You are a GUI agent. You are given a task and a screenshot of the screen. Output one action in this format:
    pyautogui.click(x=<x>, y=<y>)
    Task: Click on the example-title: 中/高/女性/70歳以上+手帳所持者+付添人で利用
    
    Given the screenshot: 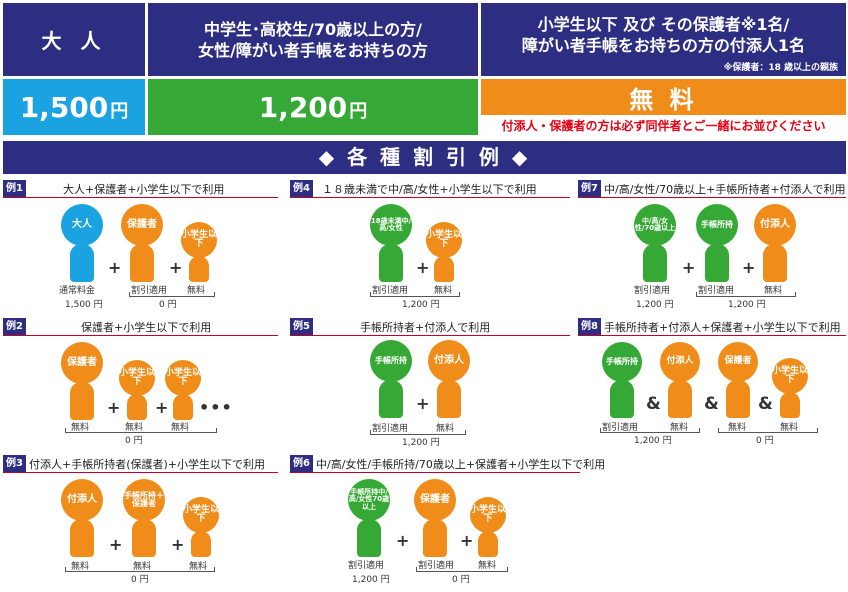 What is the action you would take?
    pyautogui.click(x=725, y=189)
    